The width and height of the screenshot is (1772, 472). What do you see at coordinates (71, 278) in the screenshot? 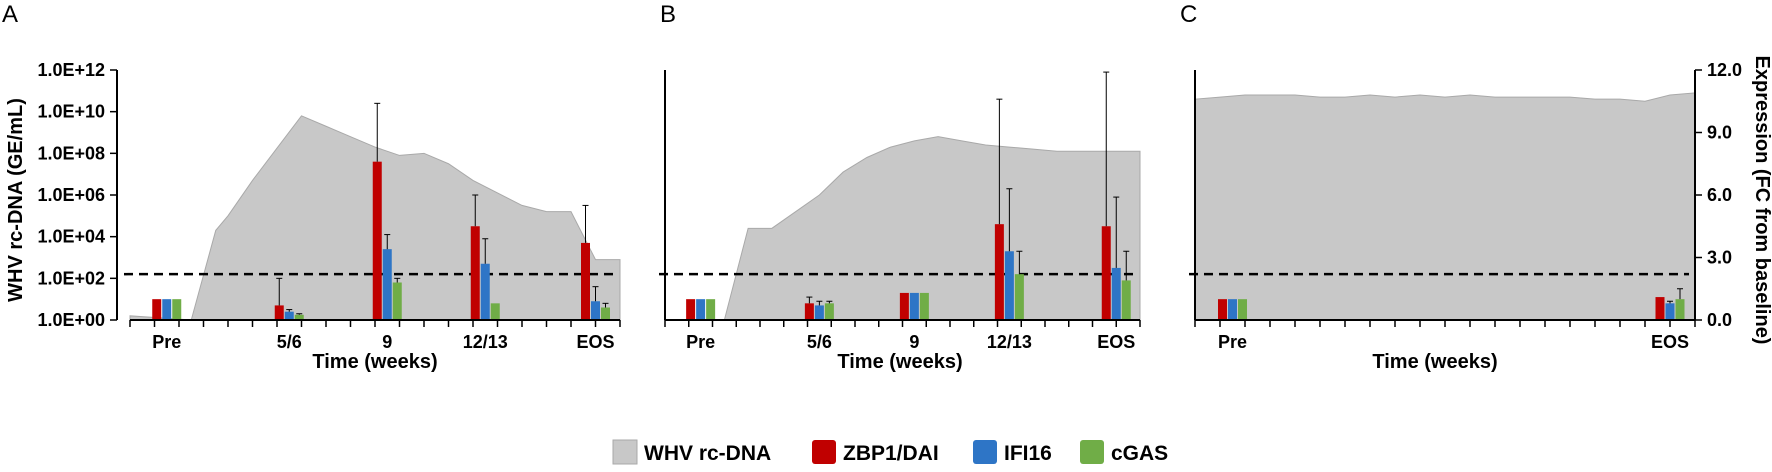
I see `panel-a-y-tick-label-left-1: 1.0E+02` at bounding box center [71, 278].